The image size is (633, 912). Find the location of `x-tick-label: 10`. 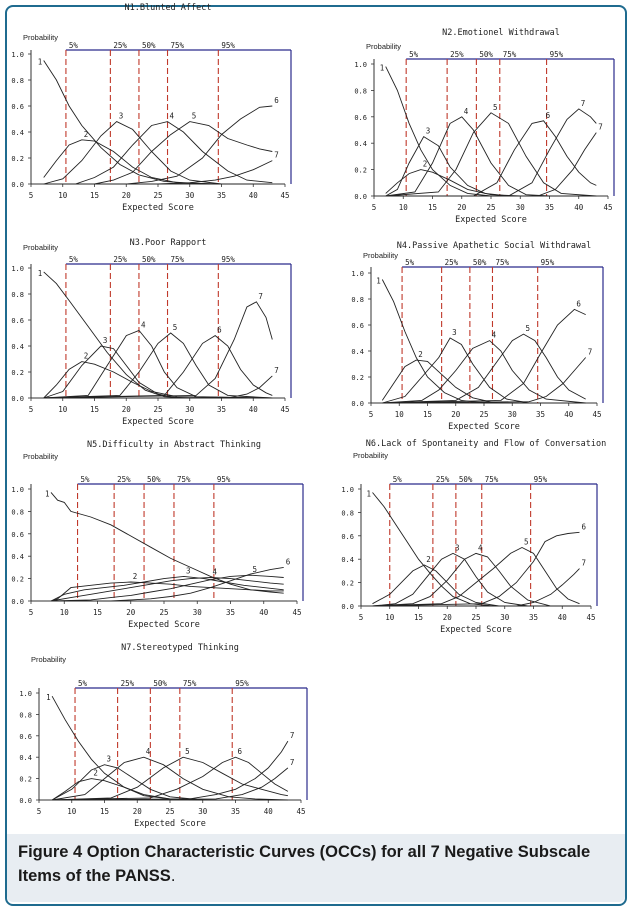

x-tick-label: 10 is located at coordinates (400, 414).